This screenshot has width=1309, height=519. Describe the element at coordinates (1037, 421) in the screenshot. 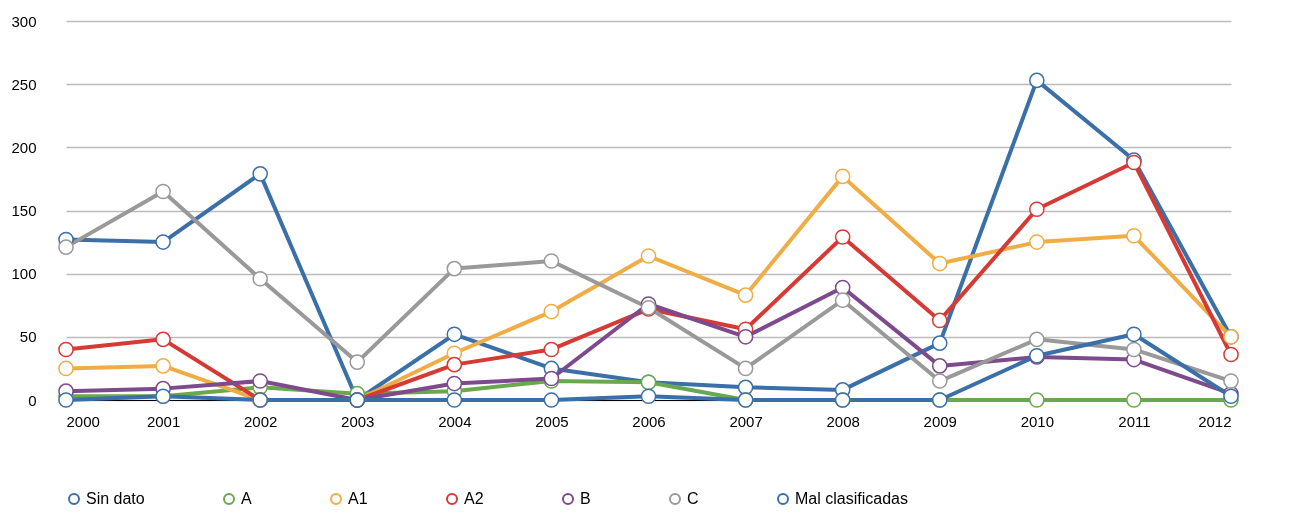

I see `x-tick-label: 2010` at that location.